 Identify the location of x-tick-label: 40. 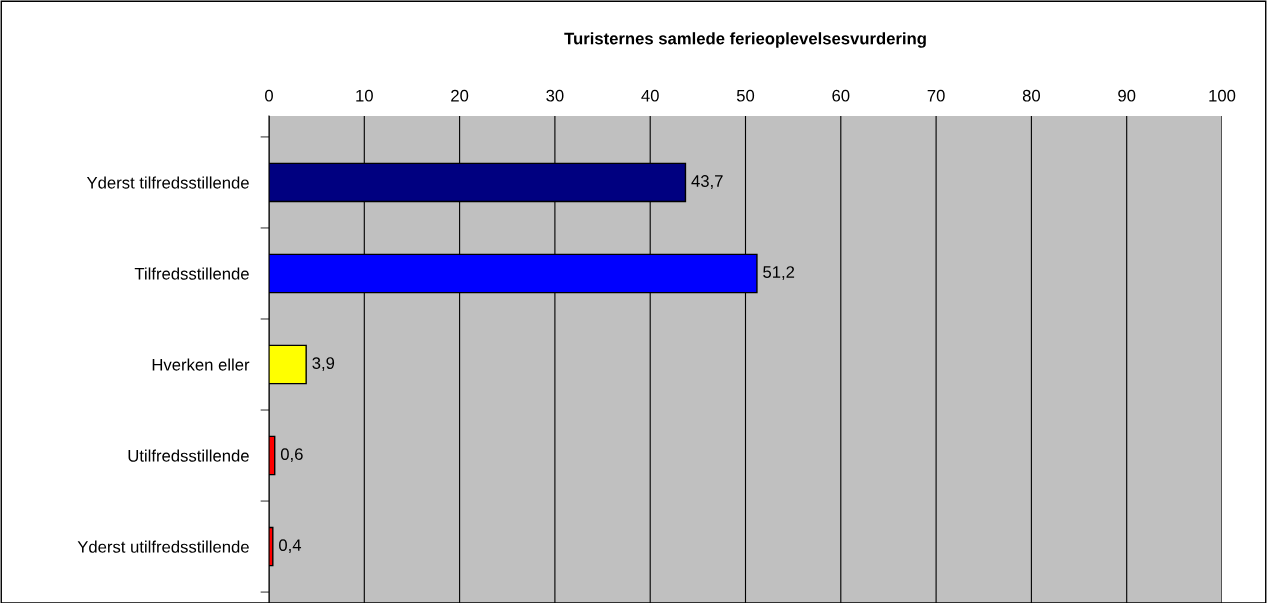
(650, 95).